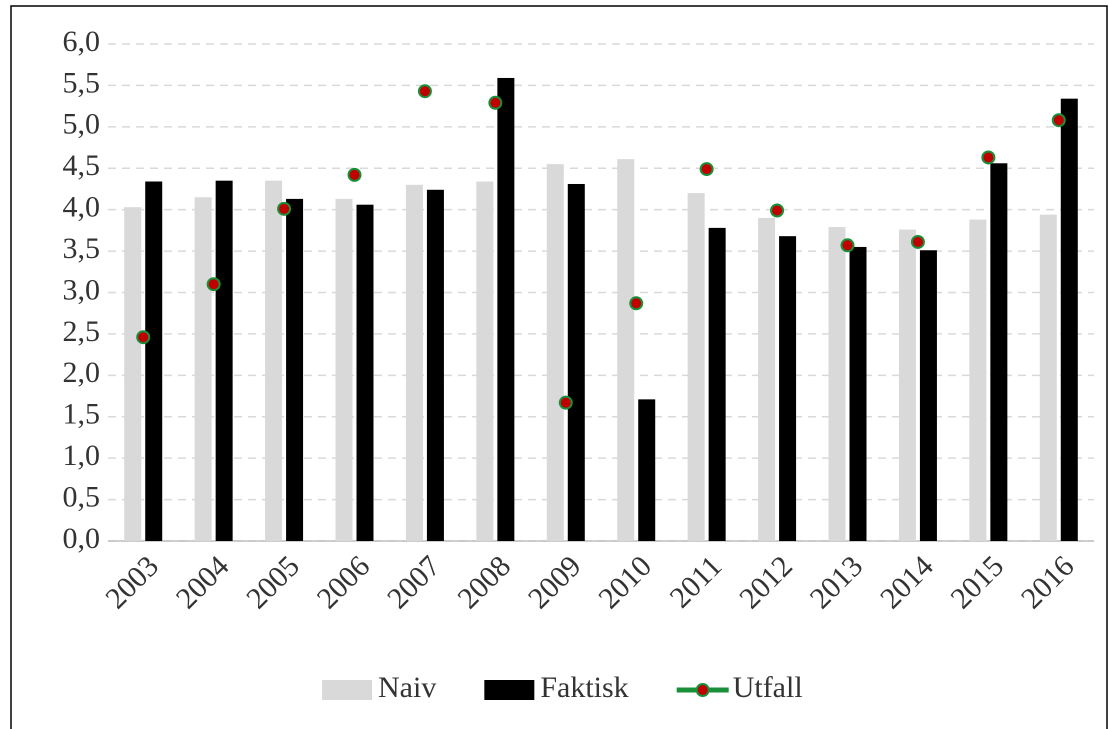  What do you see at coordinates (82, 538) in the screenshot?
I see `y-tick-label: 0,0` at bounding box center [82, 538].